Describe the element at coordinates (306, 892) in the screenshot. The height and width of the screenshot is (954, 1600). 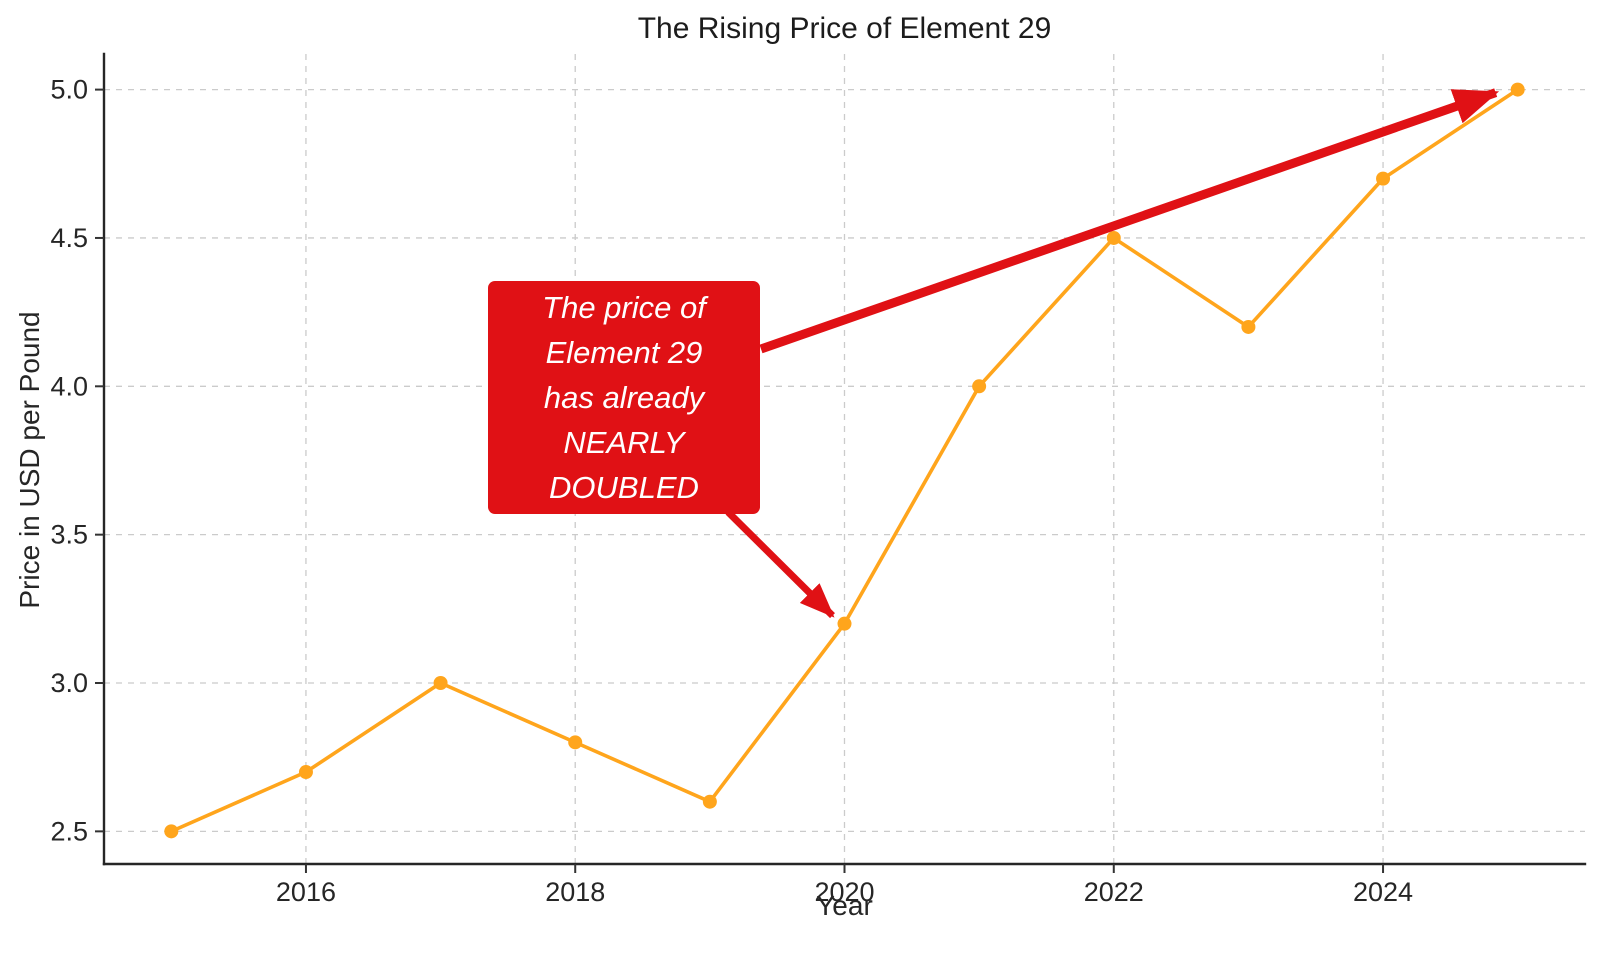
I see `x-tick-label: 2016` at that location.